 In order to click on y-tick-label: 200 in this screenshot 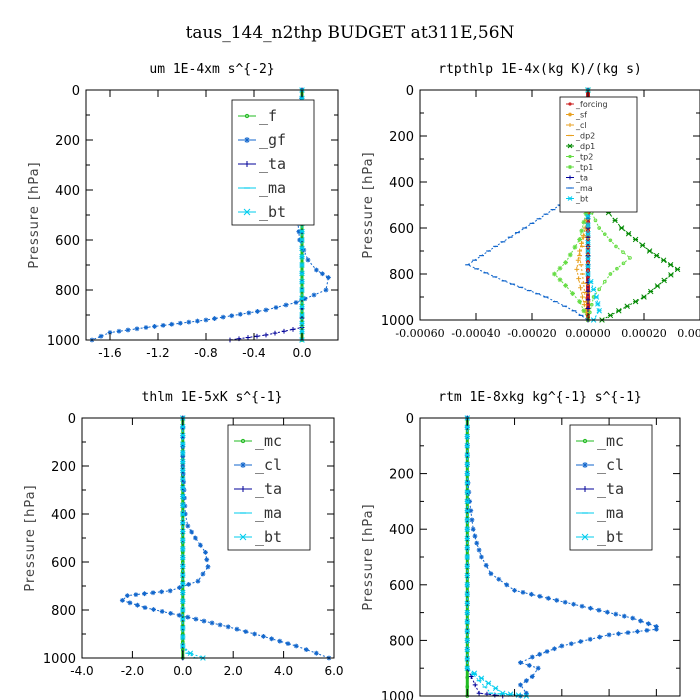, I will do `click(401, 475)`.